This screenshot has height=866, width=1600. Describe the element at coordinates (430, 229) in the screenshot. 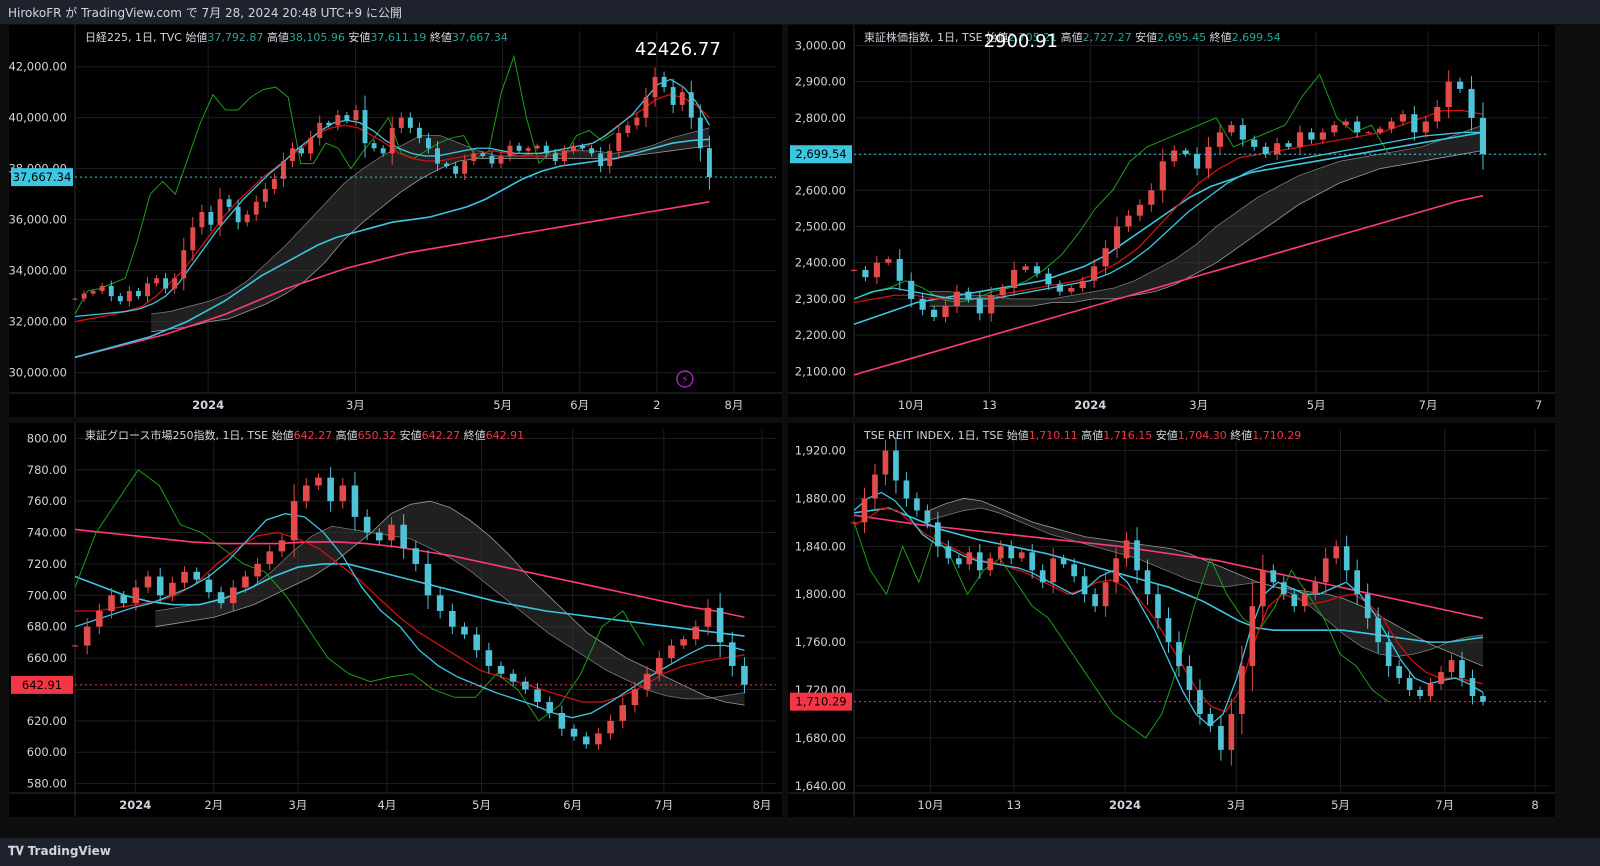

I see `ichimoku-cloud` at that location.